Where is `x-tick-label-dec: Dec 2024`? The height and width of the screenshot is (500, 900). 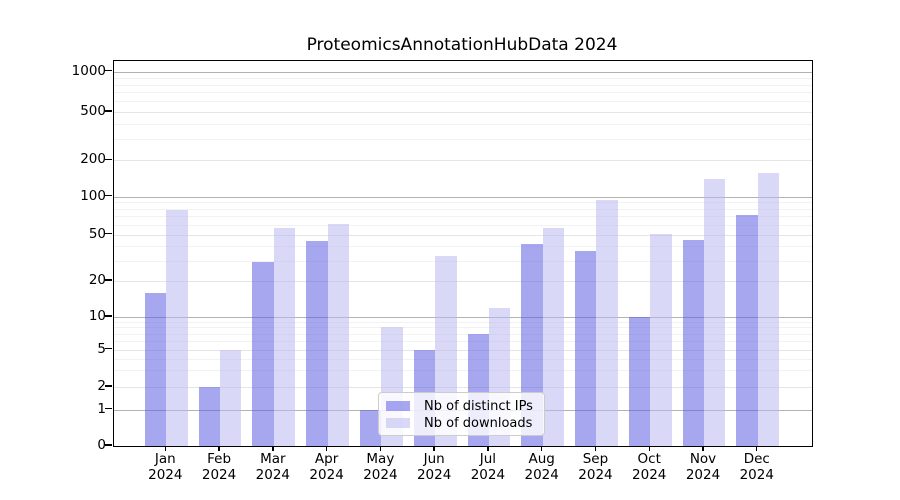
x-tick-label-dec: Dec 2024 is located at coordinates (756, 467).